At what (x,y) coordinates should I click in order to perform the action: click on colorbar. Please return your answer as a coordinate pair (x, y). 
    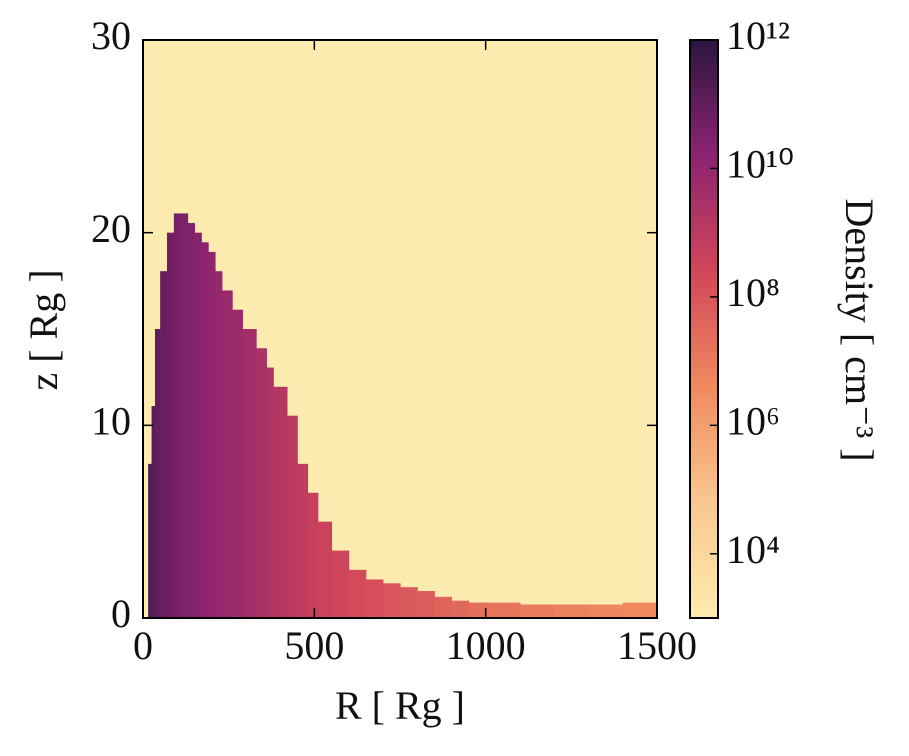
    Looking at the image, I should click on (704, 329).